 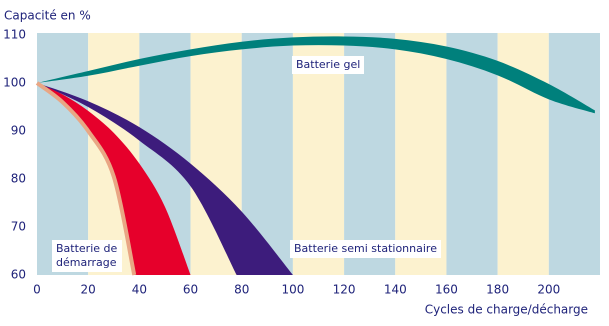 I want to click on y-tick-label: 80, so click(x=18, y=179).